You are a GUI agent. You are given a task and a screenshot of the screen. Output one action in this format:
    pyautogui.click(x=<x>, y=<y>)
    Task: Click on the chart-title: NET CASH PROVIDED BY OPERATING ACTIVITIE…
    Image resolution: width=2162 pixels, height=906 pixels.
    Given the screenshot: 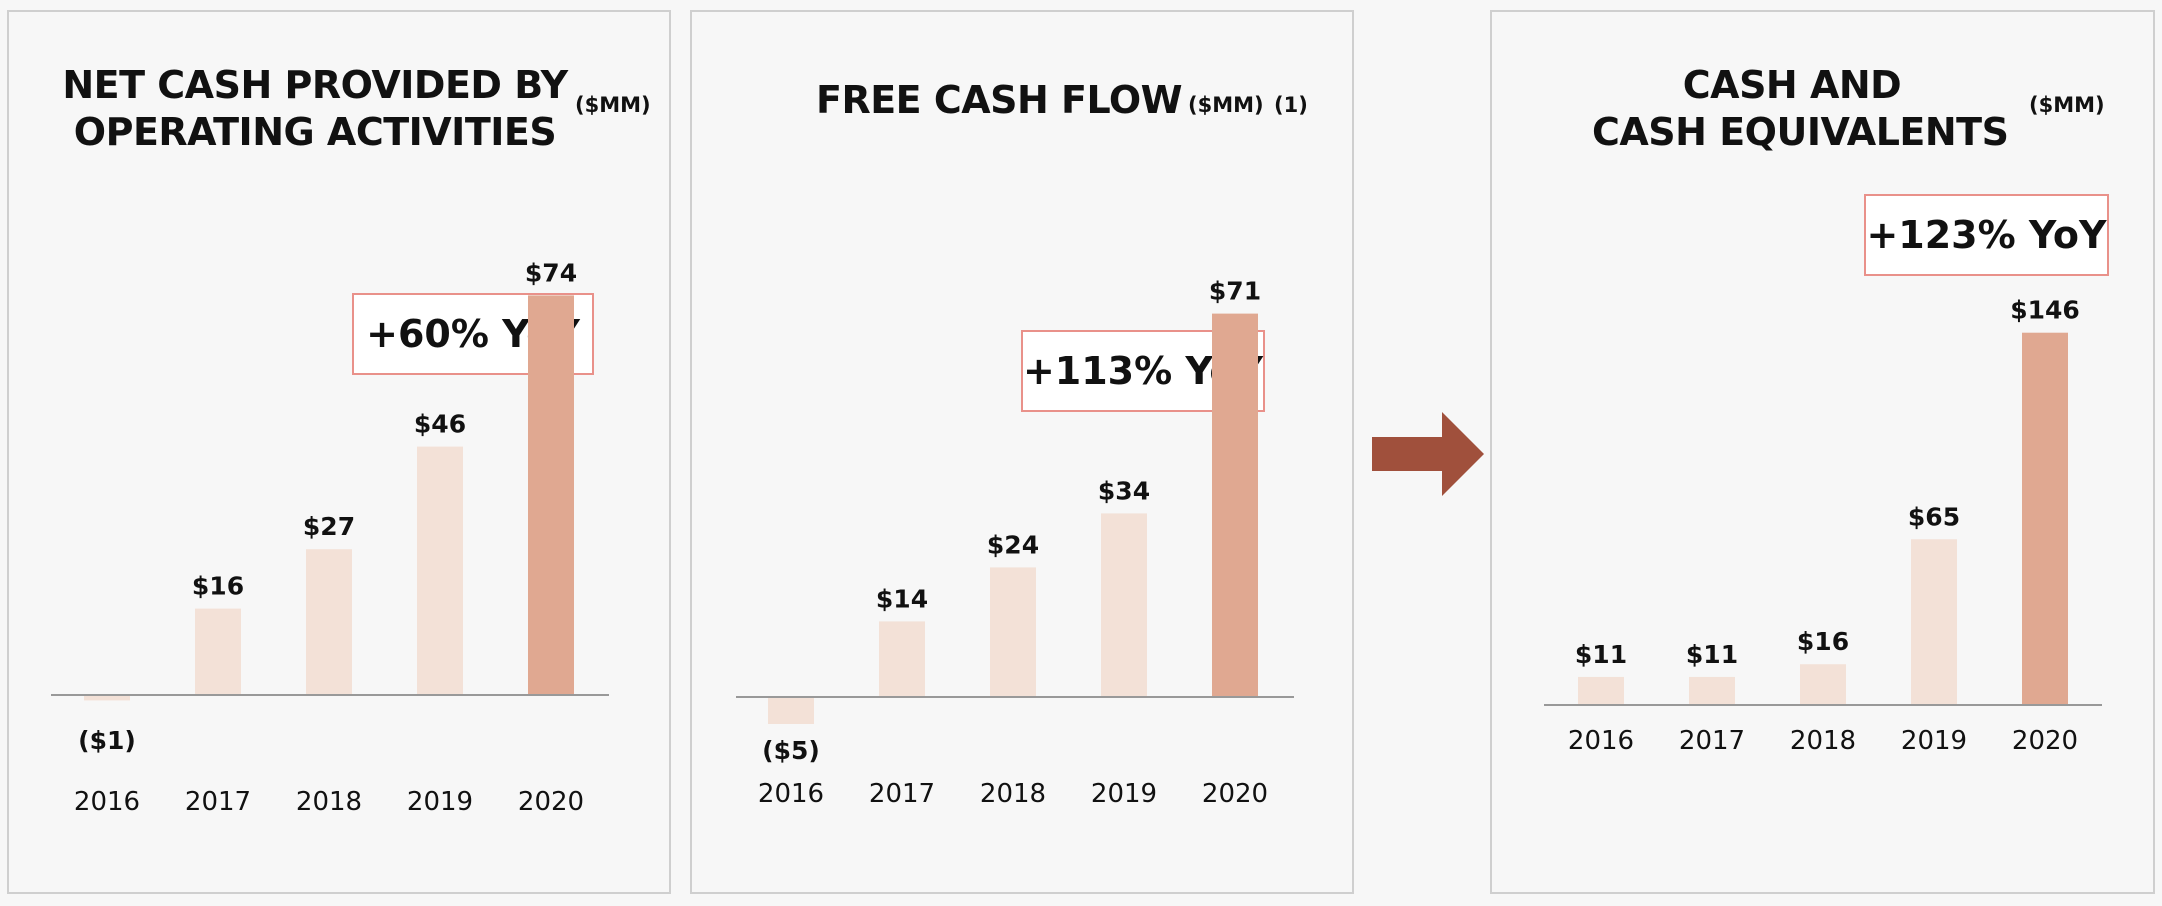 What is the action you would take?
    pyautogui.click(x=315, y=109)
    